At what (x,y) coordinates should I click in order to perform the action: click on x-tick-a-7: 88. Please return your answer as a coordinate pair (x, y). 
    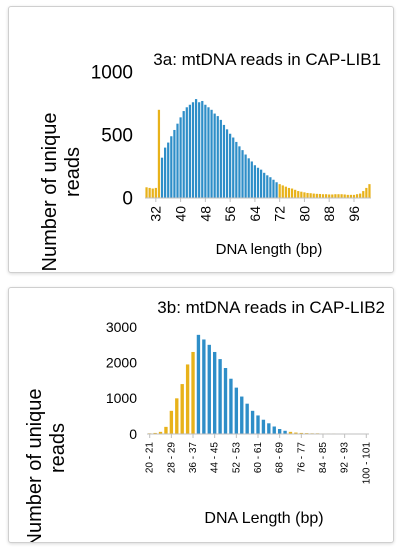
    Looking at the image, I should click on (329, 214).